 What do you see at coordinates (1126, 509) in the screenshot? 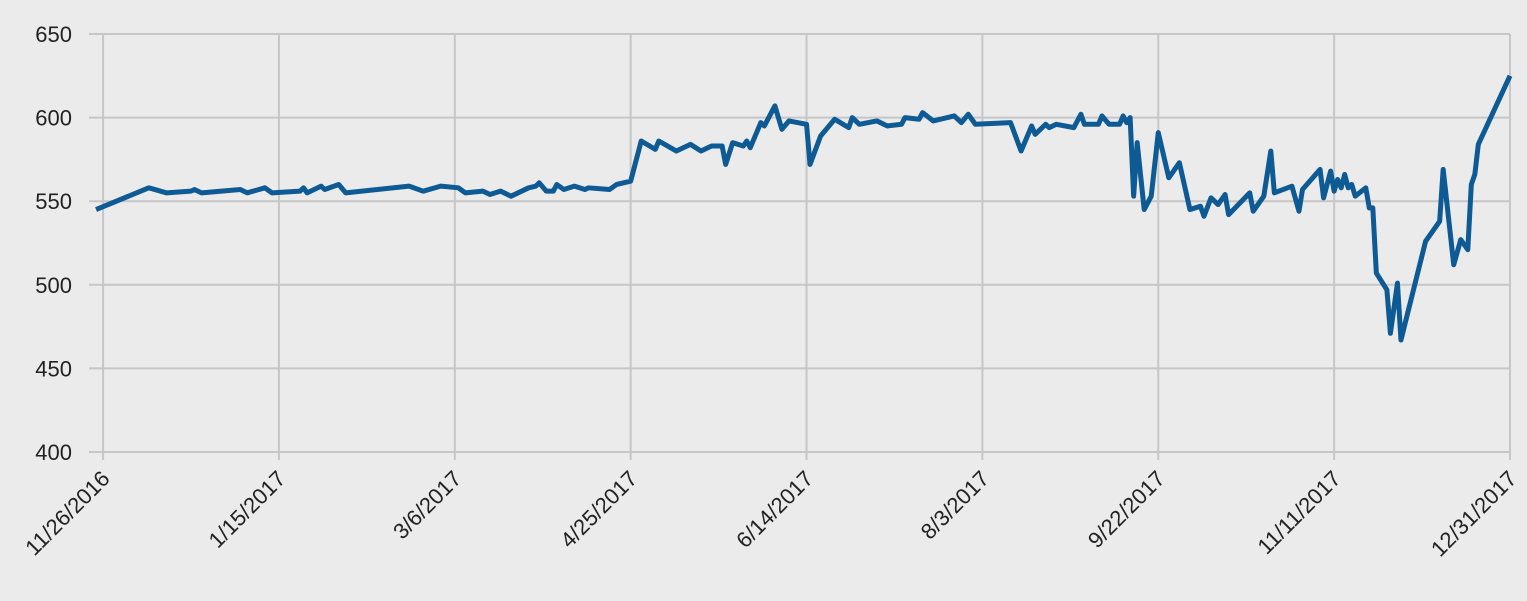
I see `x-tick-label: 9/22/2017` at bounding box center [1126, 509].